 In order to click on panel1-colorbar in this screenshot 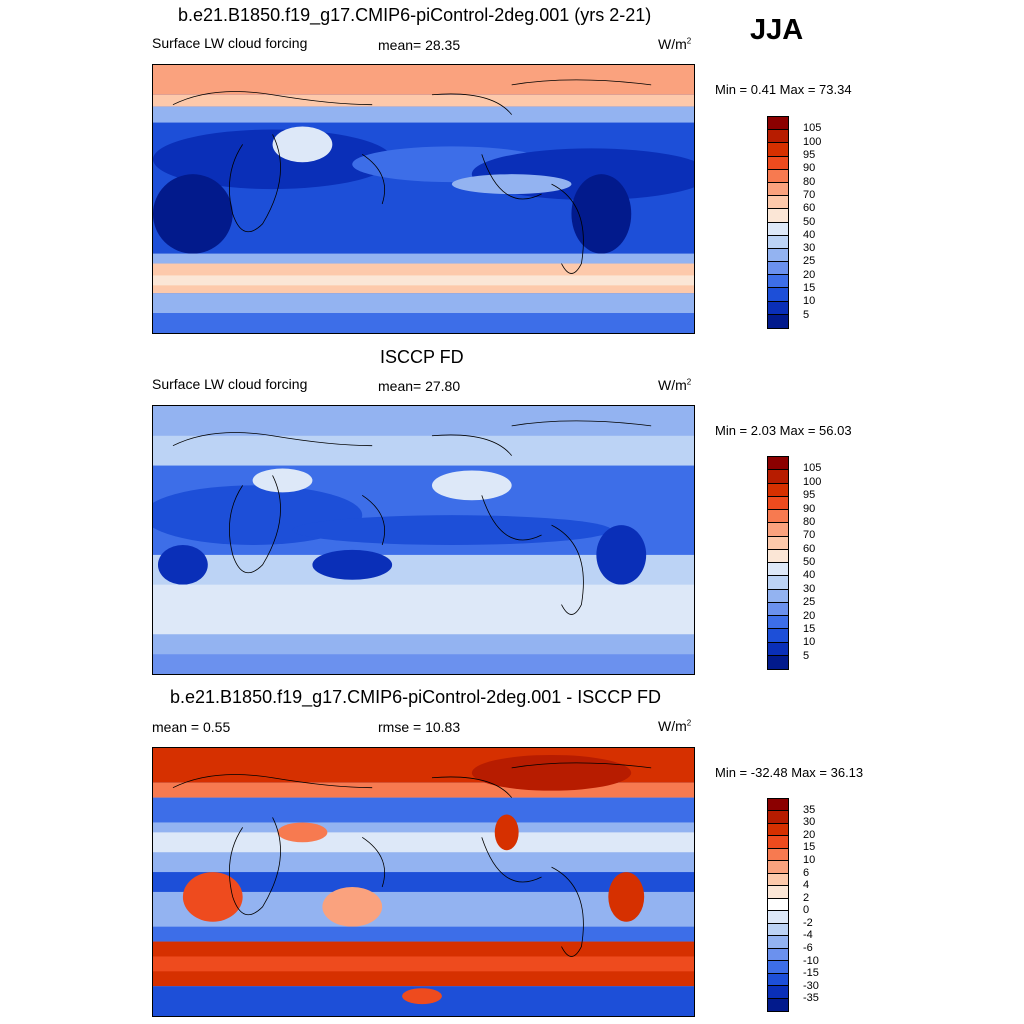, I will do `click(778, 222)`.